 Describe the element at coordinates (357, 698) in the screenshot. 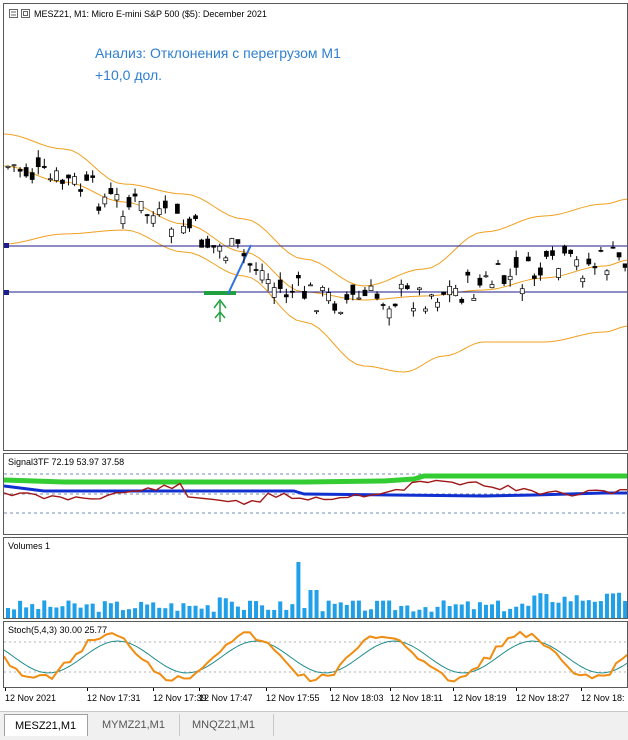

I see `time-label: 12 Nov 18:03` at that location.